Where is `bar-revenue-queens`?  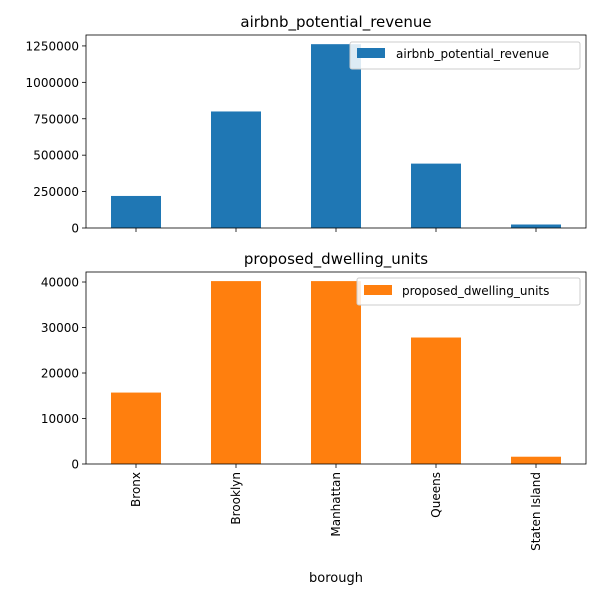 bar-revenue-queens is located at coordinates (436, 195).